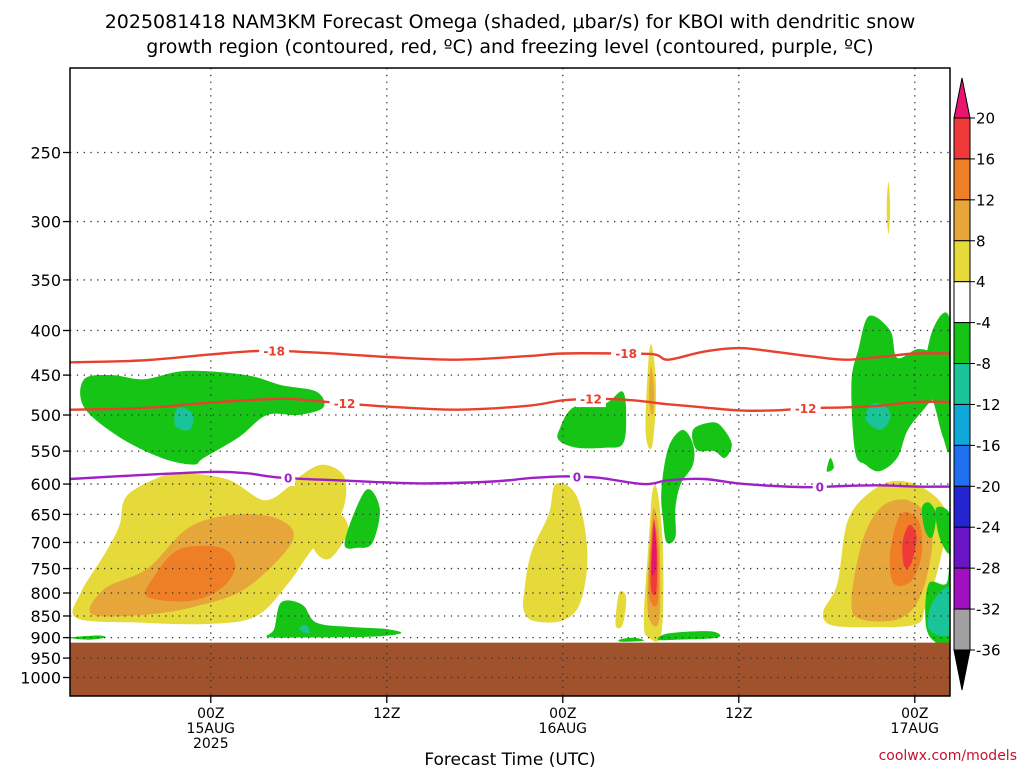  Describe the element at coordinates (981, 282) in the screenshot. I see `colorbar-label: 4` at that location.